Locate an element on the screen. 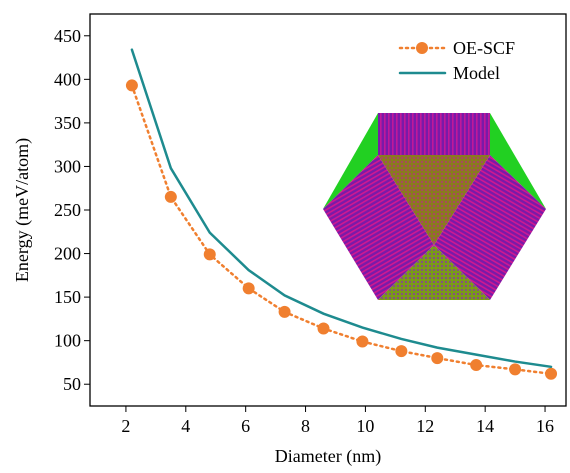 The height and width of the screenshot is (473, 570). y-tick-label: 200 is located at coordinates (67, 254).